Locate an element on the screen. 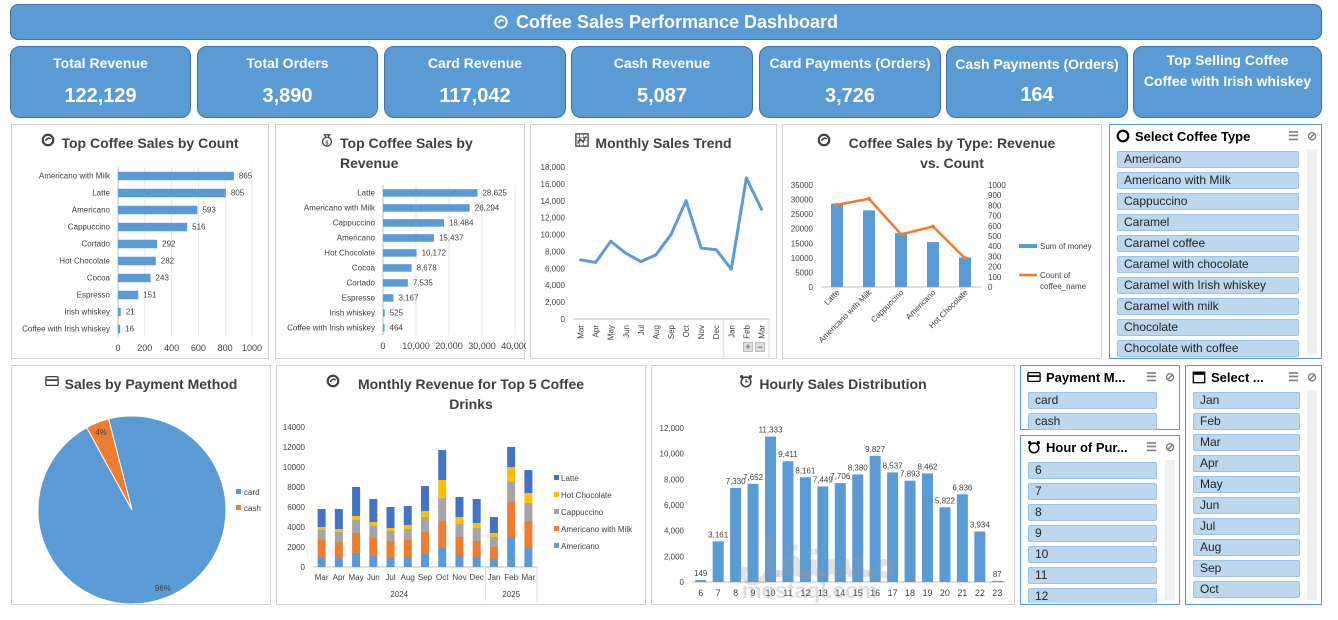 The width and height of the screenshot is (1338, 620). data-label: 805 is located at coordinates (238, 193).